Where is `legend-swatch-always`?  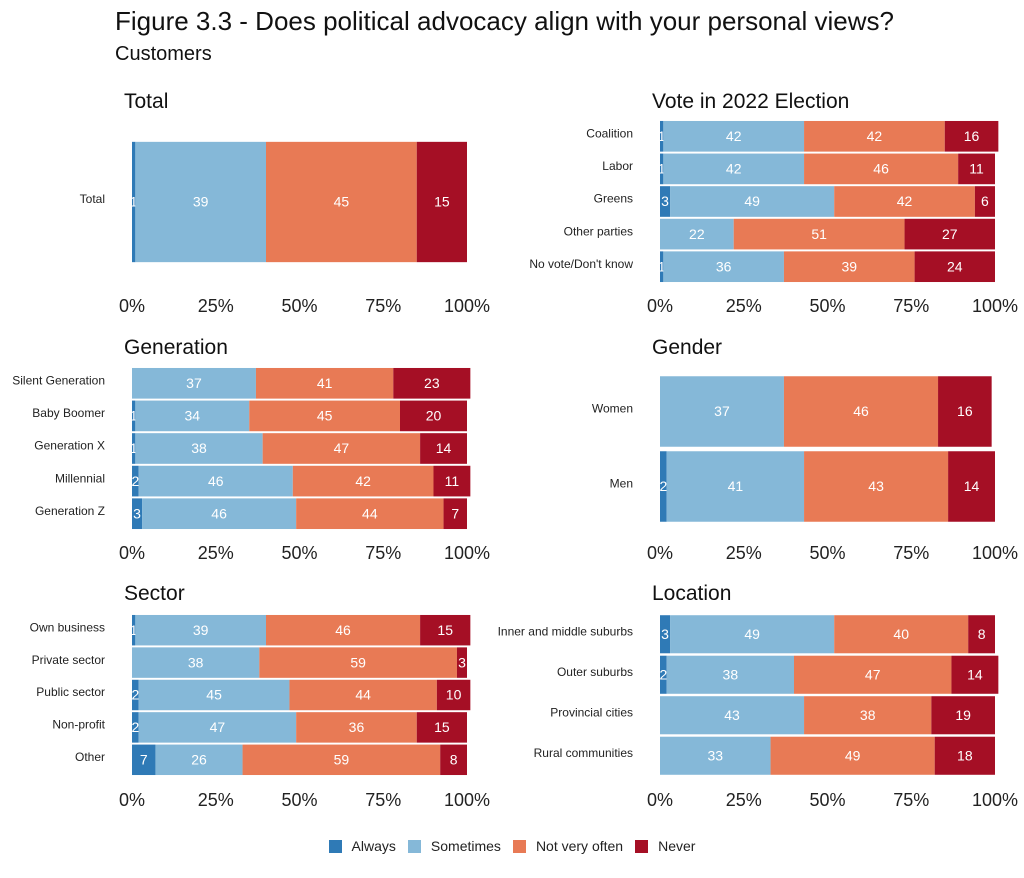 legend-swatch-always is located at coordinates (335, 846).